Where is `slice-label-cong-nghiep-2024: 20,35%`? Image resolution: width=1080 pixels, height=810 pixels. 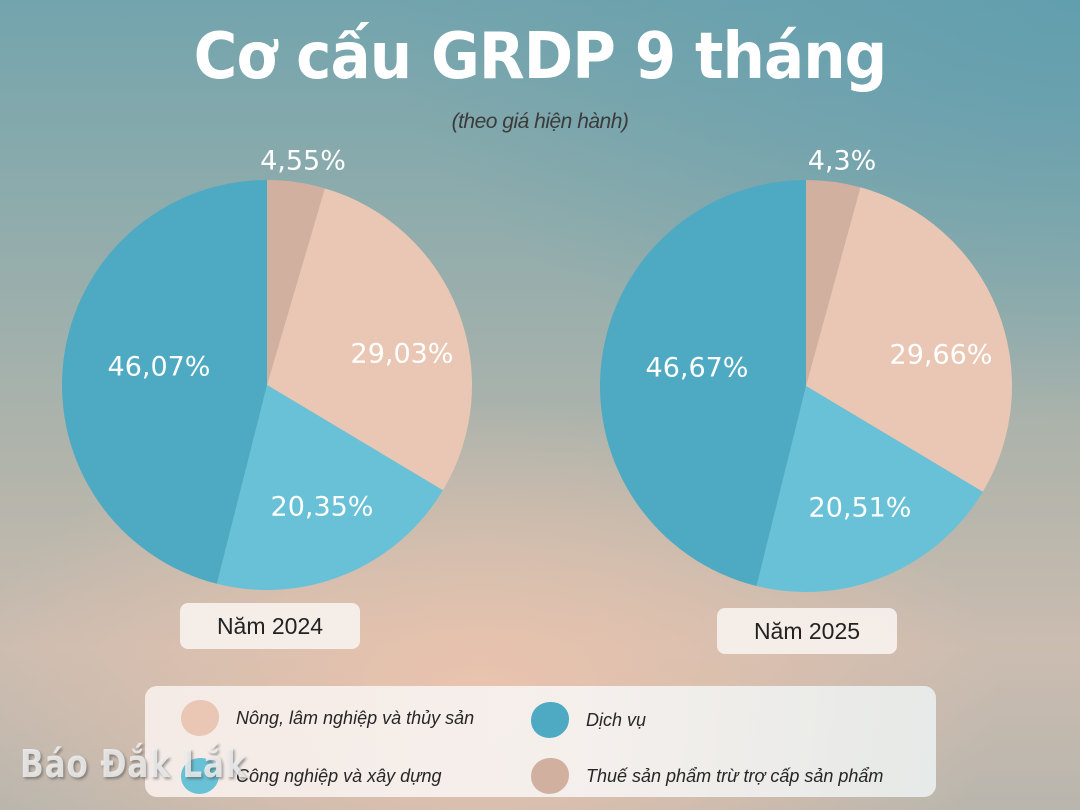
slice-label-cong-nghiep-2024: 20,35% is located at coordinates (322, 507).